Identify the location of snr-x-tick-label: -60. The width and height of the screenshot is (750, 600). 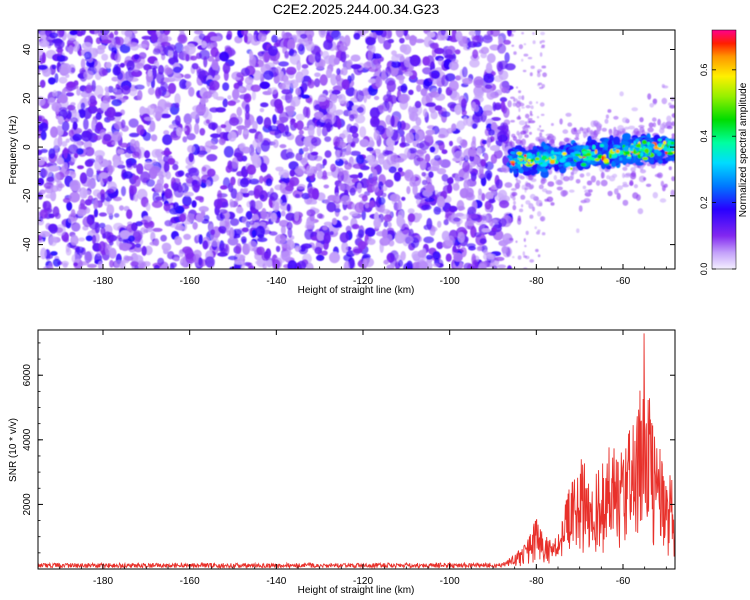
(623, 581).